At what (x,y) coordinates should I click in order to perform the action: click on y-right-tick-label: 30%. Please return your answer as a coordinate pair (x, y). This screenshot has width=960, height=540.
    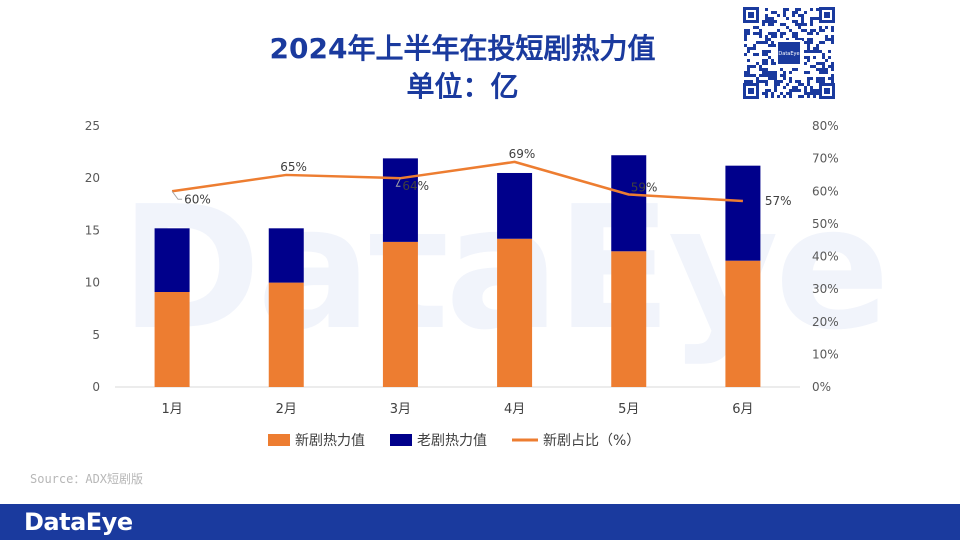
    Looking at the image, I should click on (825, 289).